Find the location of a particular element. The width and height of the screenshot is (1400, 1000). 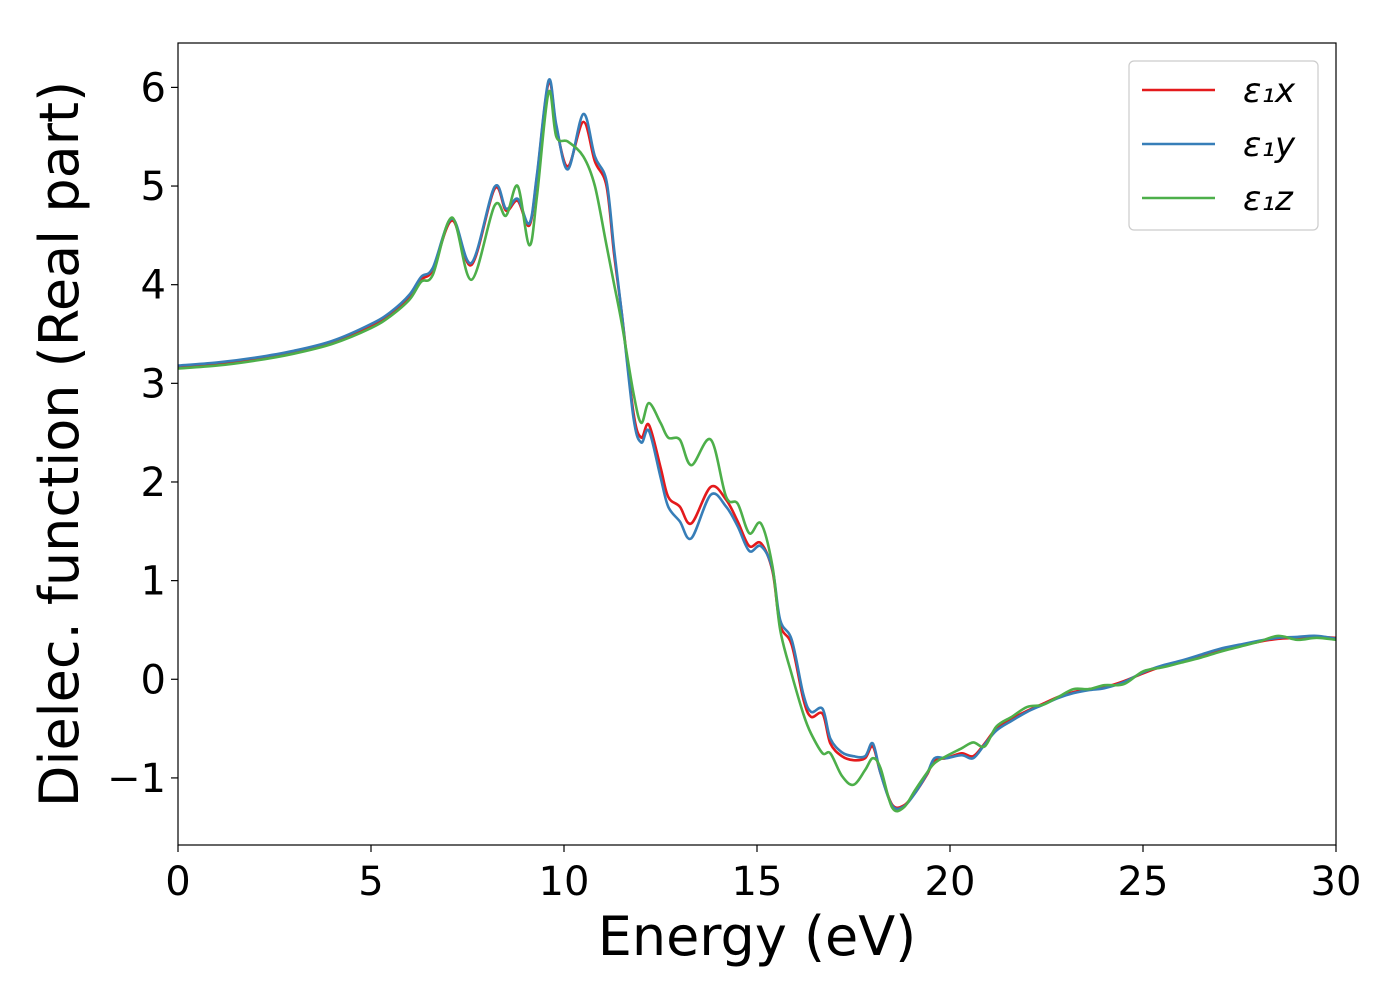

y-tick-label: 2 is located at coordinates (153, 483).